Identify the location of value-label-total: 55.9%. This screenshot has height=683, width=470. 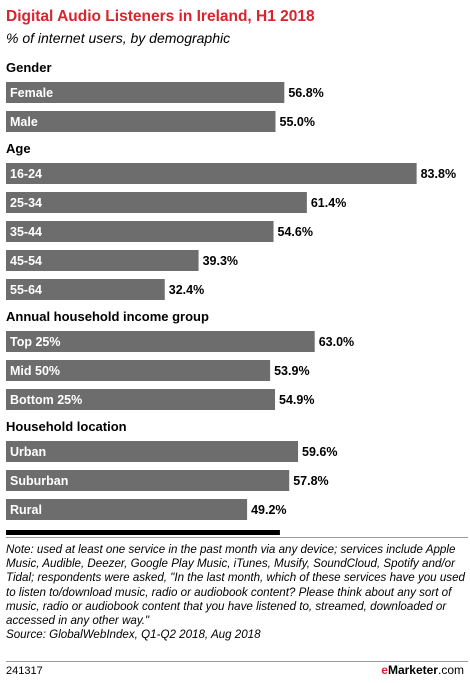
(301, 534).